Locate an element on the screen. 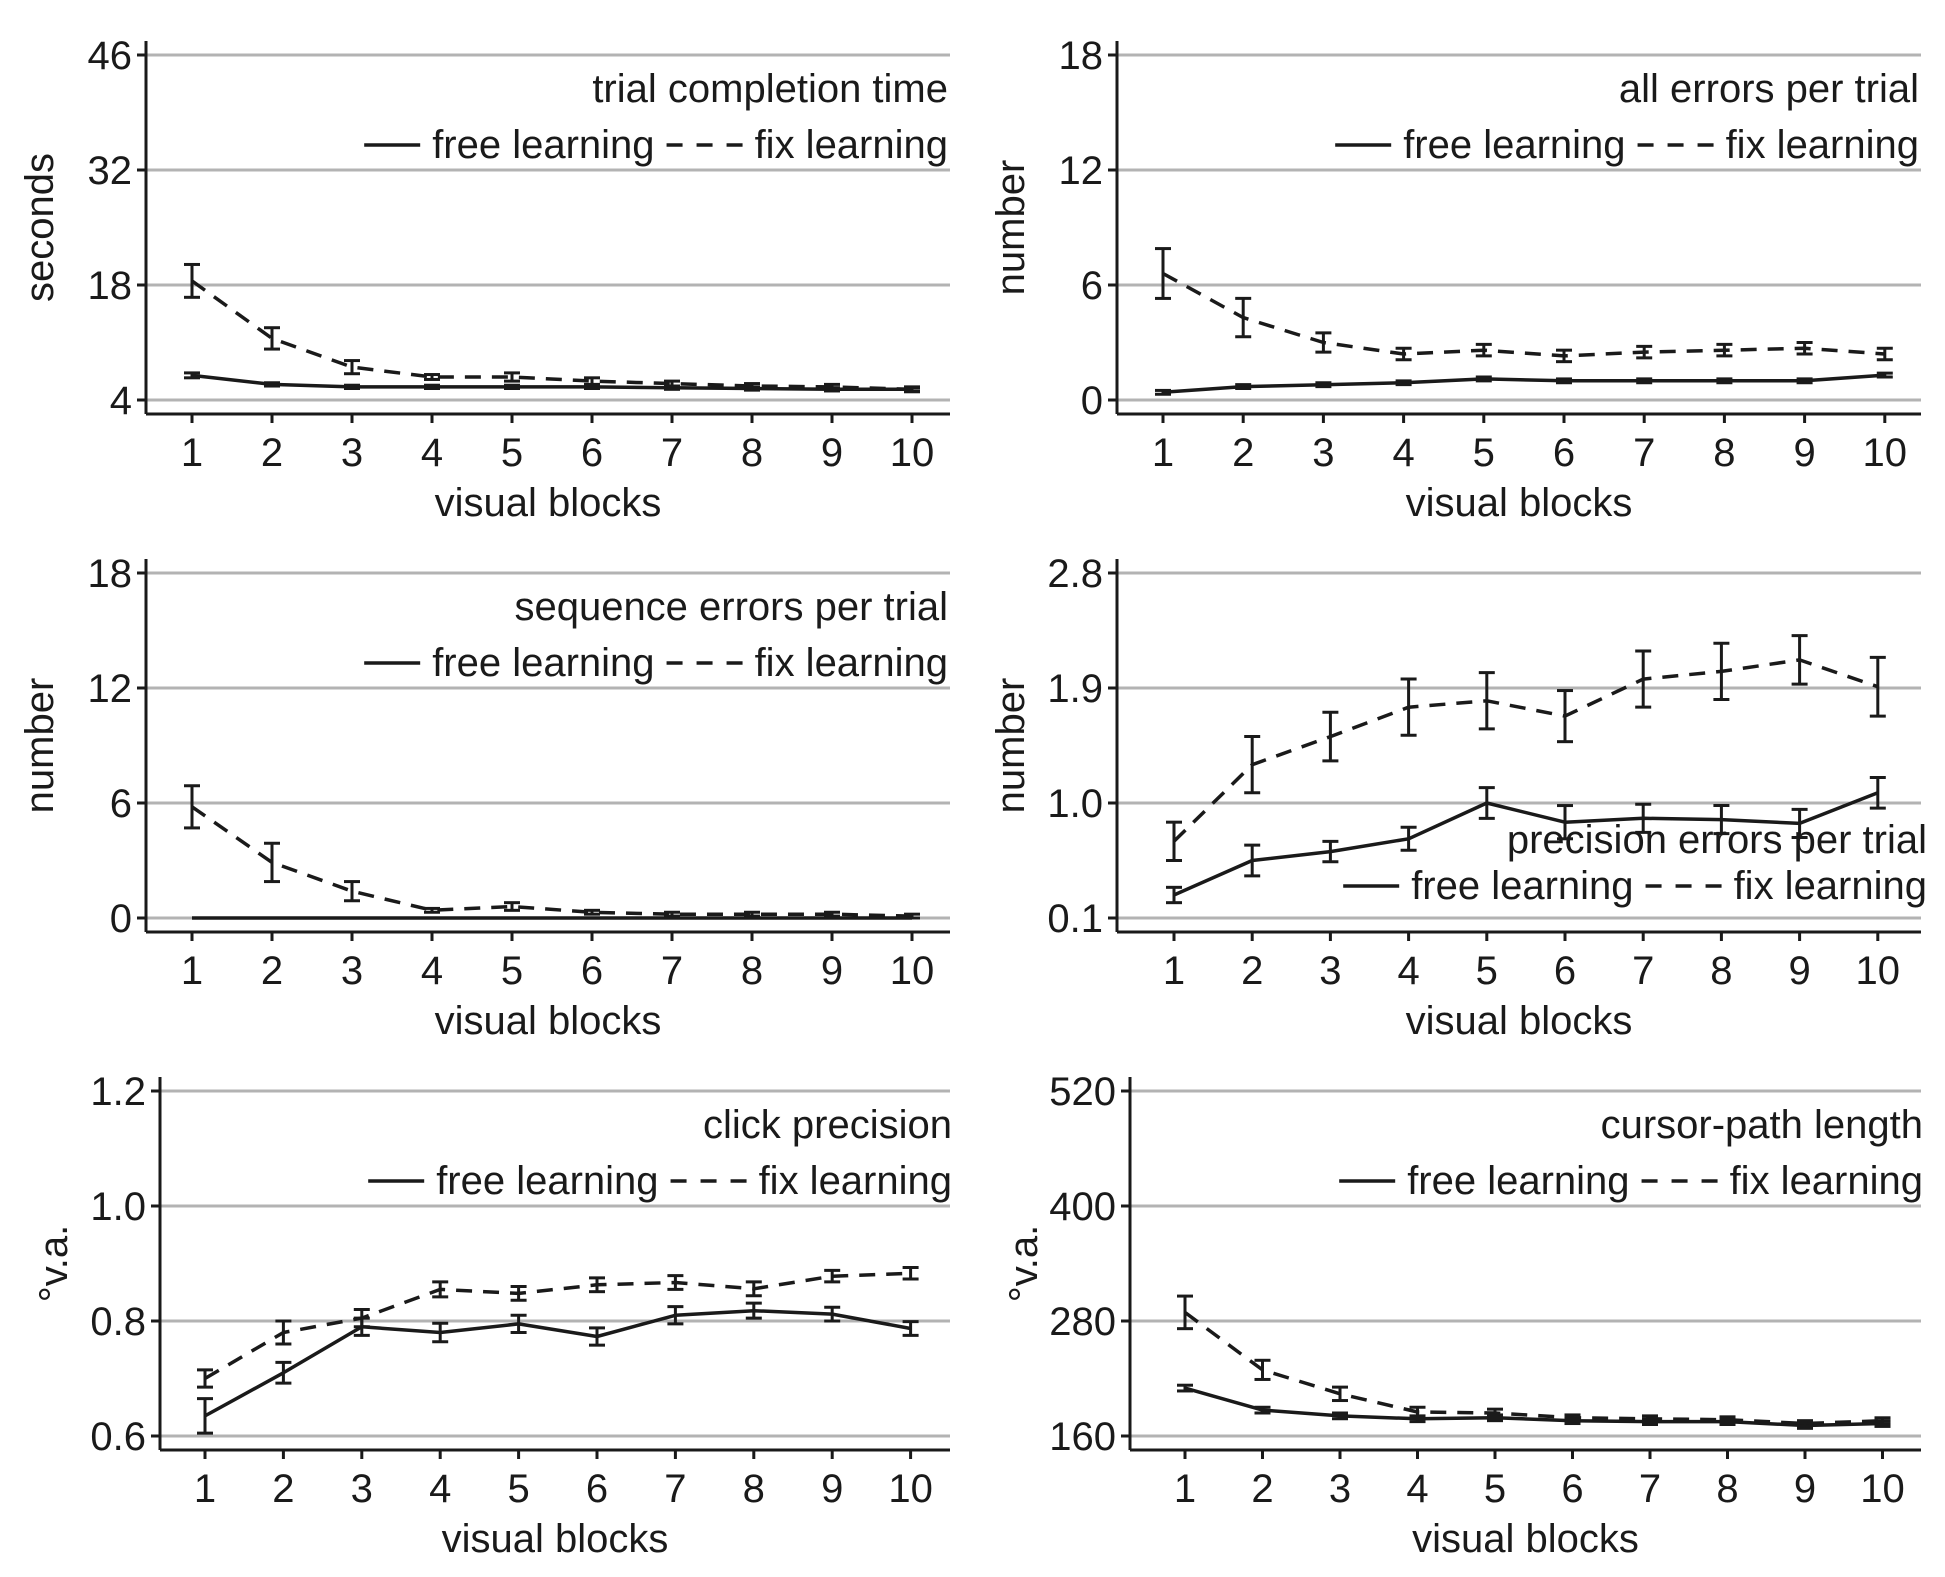 The height and width of the screenshot is (1577, 1945). y-tick-label: 4 is located at coordinates (121, 401).